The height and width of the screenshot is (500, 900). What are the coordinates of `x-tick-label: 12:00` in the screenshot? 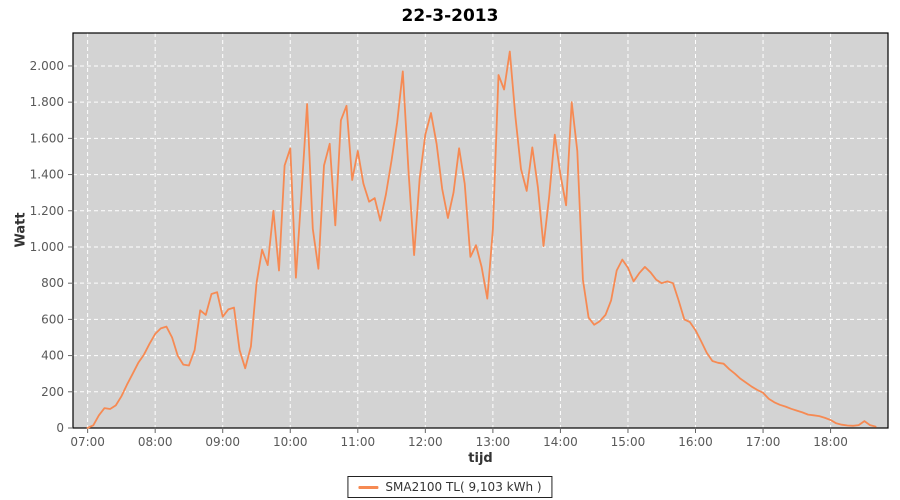 It's located at (425, 442).